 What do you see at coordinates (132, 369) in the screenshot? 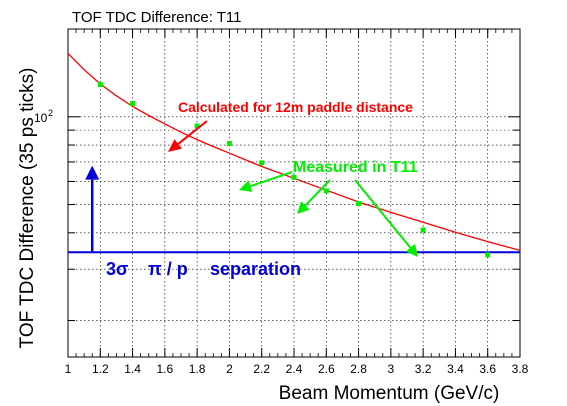
I see `x-tick-label: 1.4` at bounding box center [132, 369].